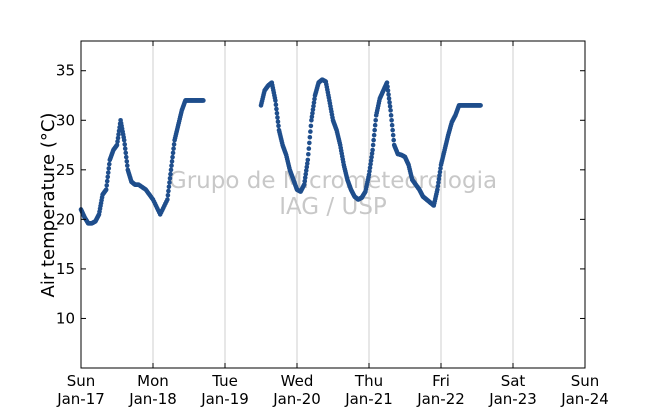 The height and width of the screenshot is (409, 650). Describe the element at coordinates (80, 399) in the screenshot. I see `x-tick-label-date: Jan-17` at that location.